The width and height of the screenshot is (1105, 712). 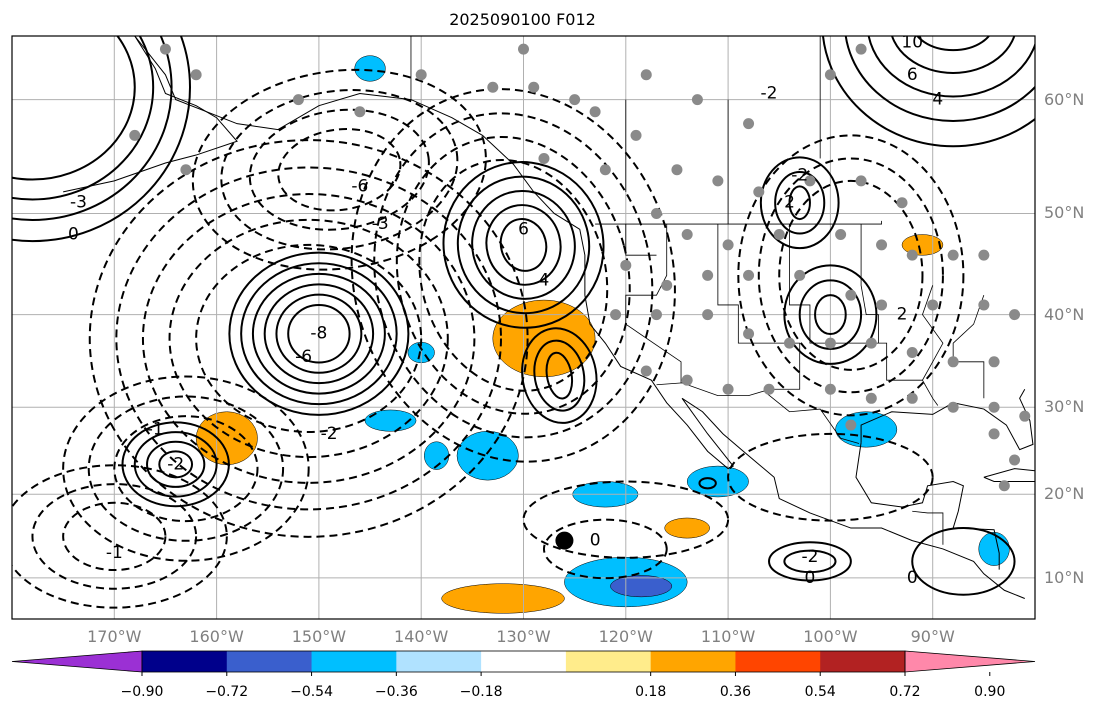 I want to click on storm-center-dot, so click(x=564, y=540).